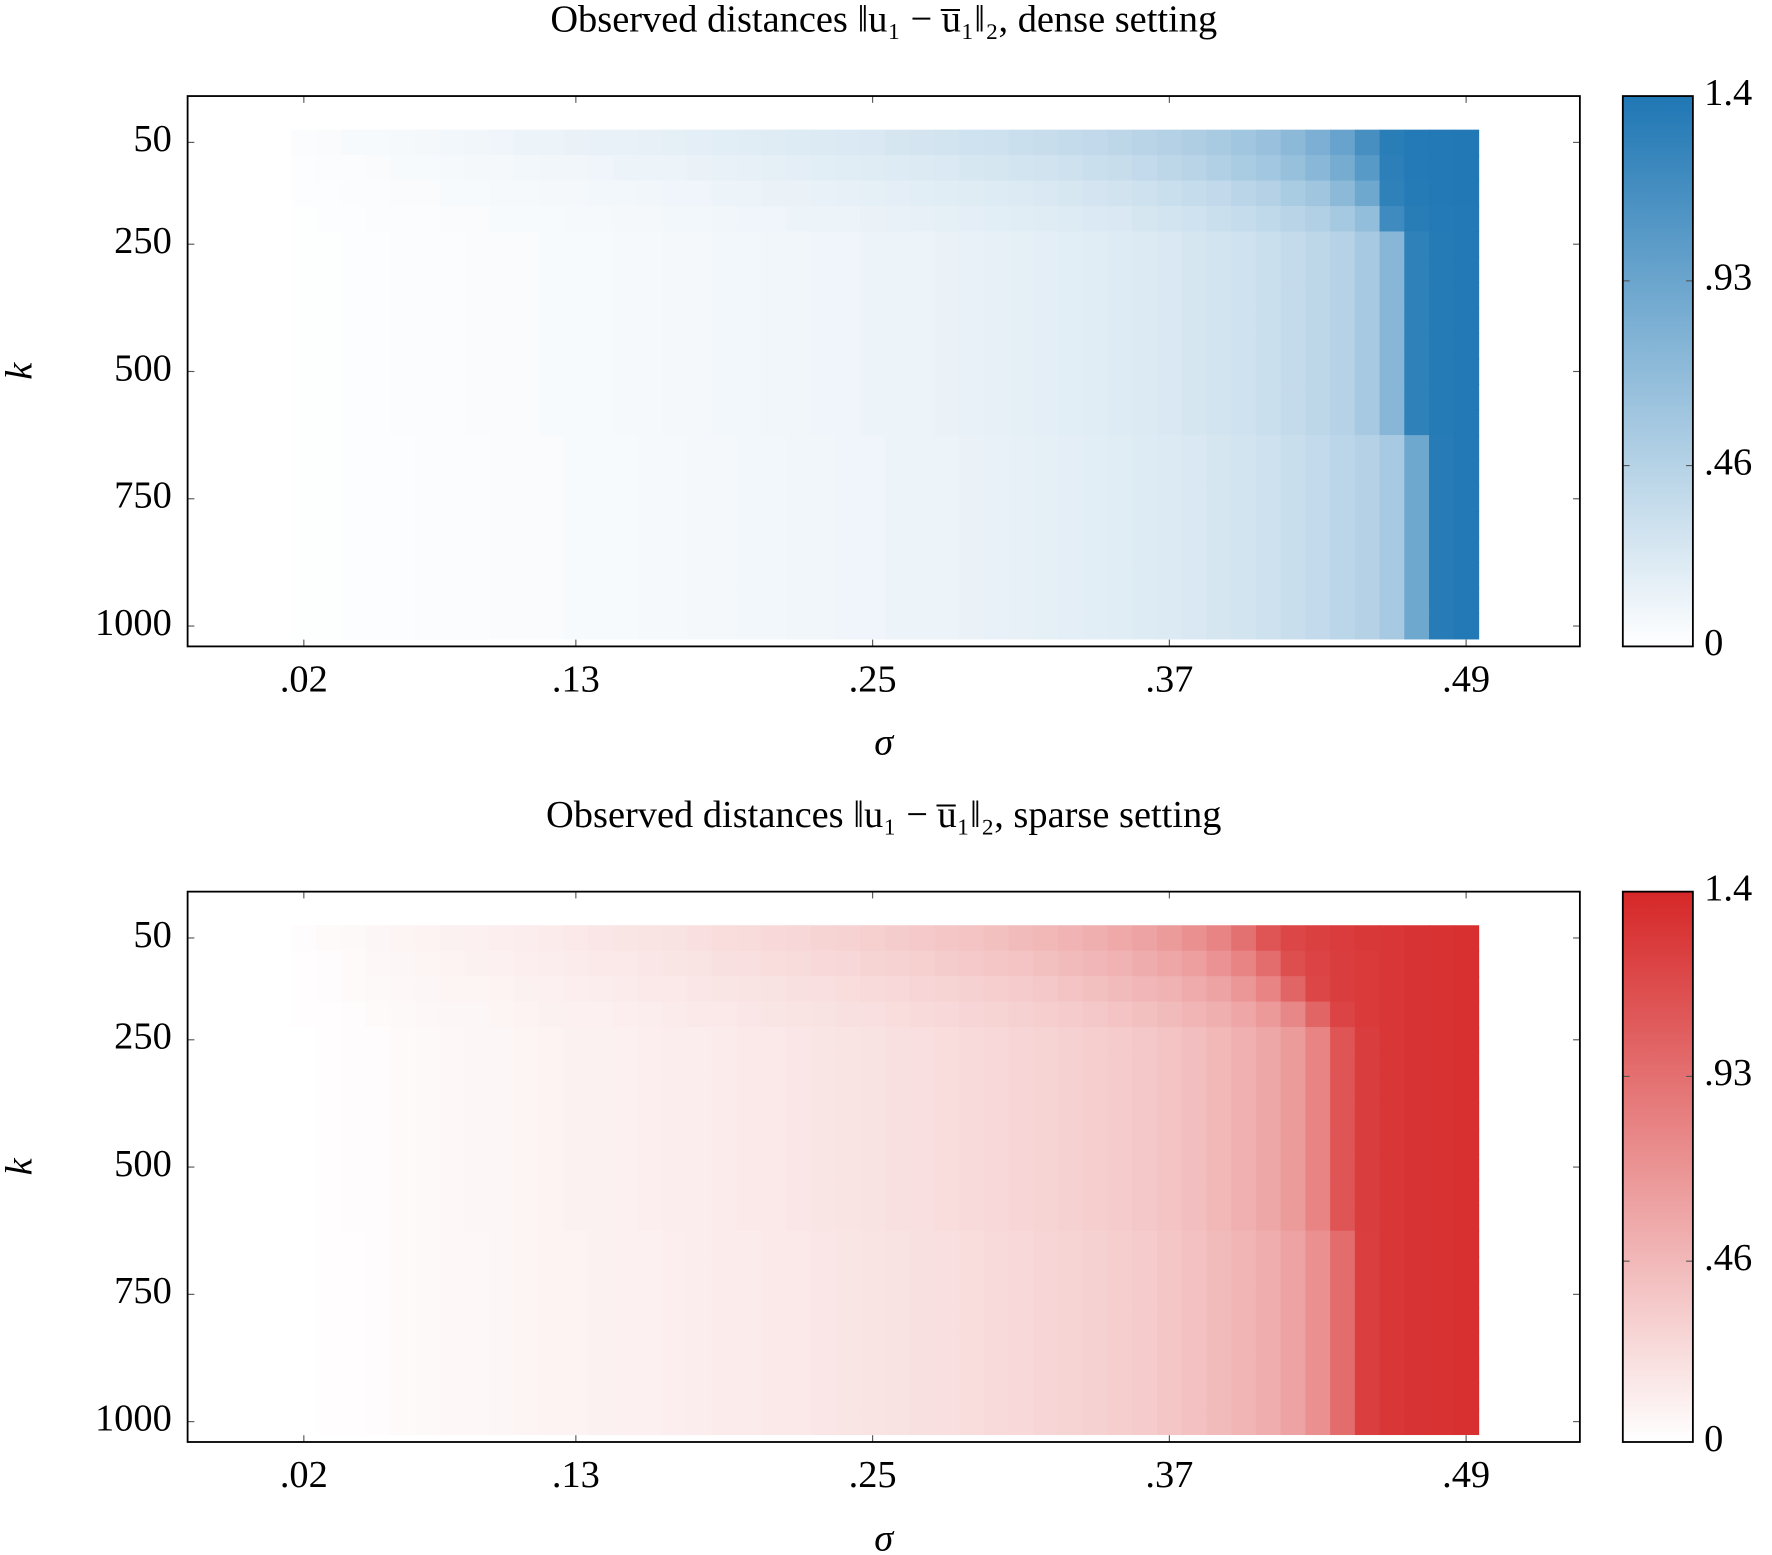  What do you see at coordinates (152, 935) in the screenshot?
I see `y-tick-label: 50` at bounding box center [152, 935].